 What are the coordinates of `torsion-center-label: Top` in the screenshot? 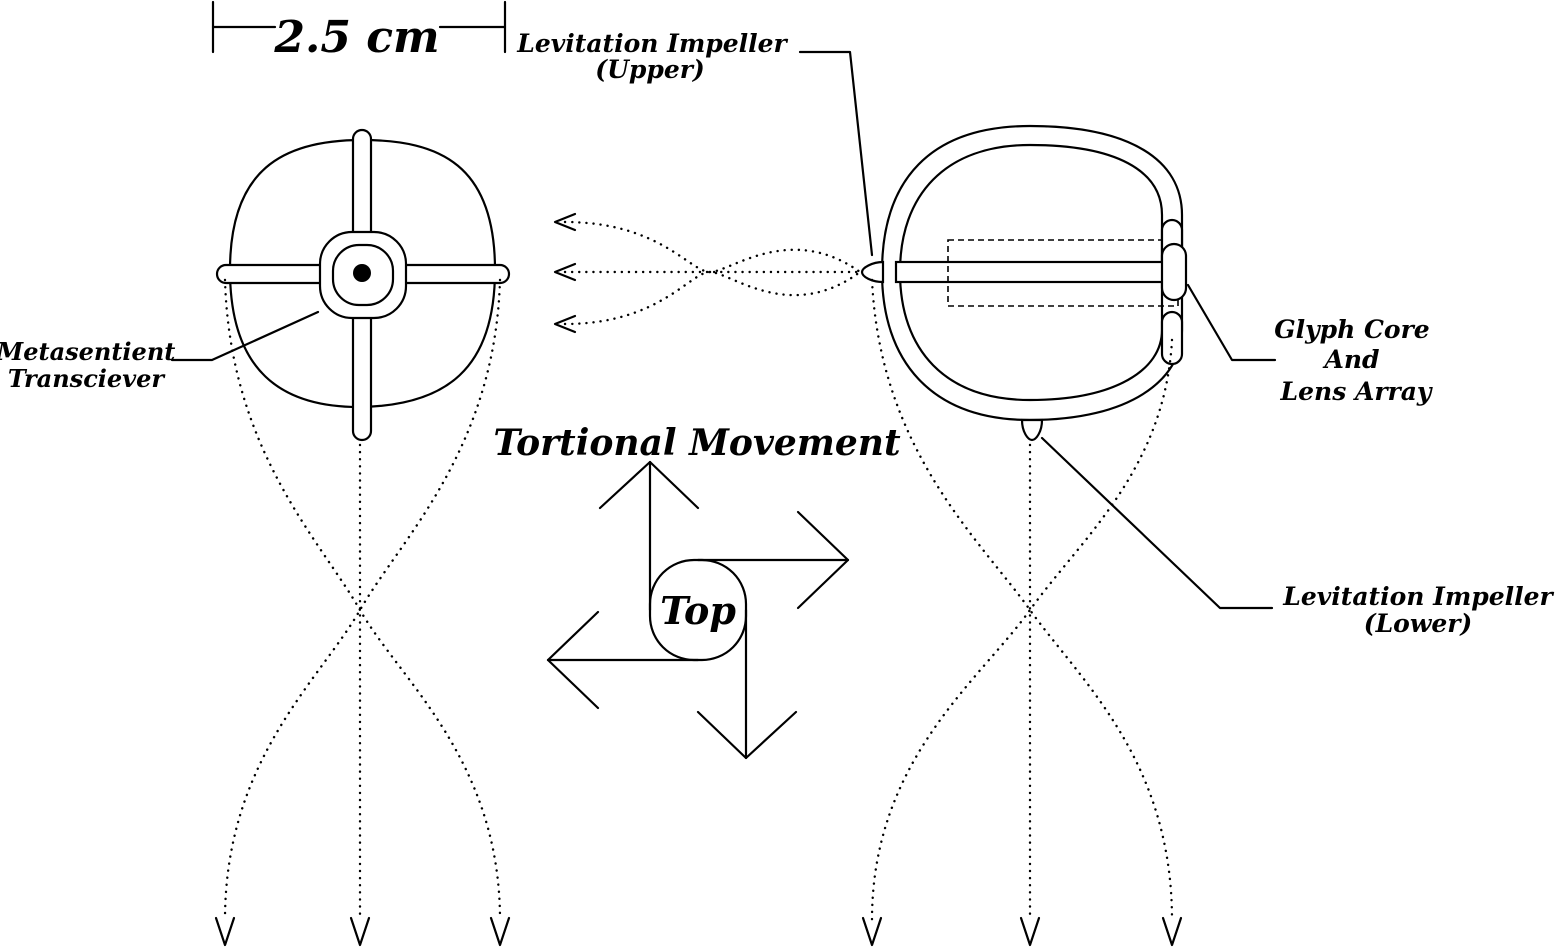 It's located at (698, 610).